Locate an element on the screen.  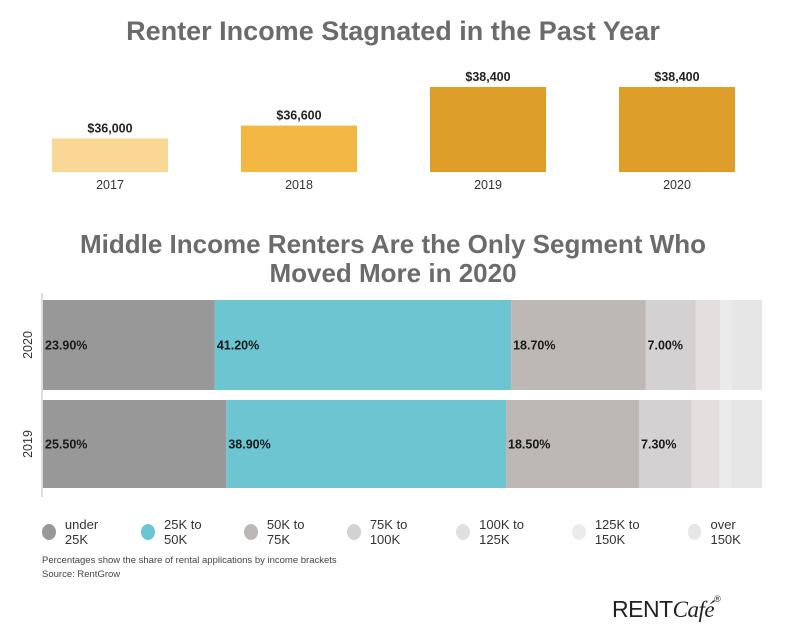
income-year-label: 2019 is located at coordinates (488, 185).